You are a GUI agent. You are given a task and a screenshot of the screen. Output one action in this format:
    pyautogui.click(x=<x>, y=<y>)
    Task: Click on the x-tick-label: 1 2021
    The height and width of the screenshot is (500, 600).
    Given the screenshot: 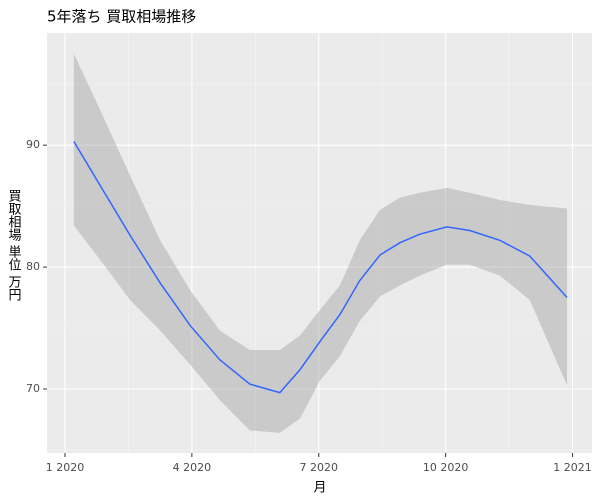 What is the action you would take?
    pyautogui.click(x=572, y=467)
    